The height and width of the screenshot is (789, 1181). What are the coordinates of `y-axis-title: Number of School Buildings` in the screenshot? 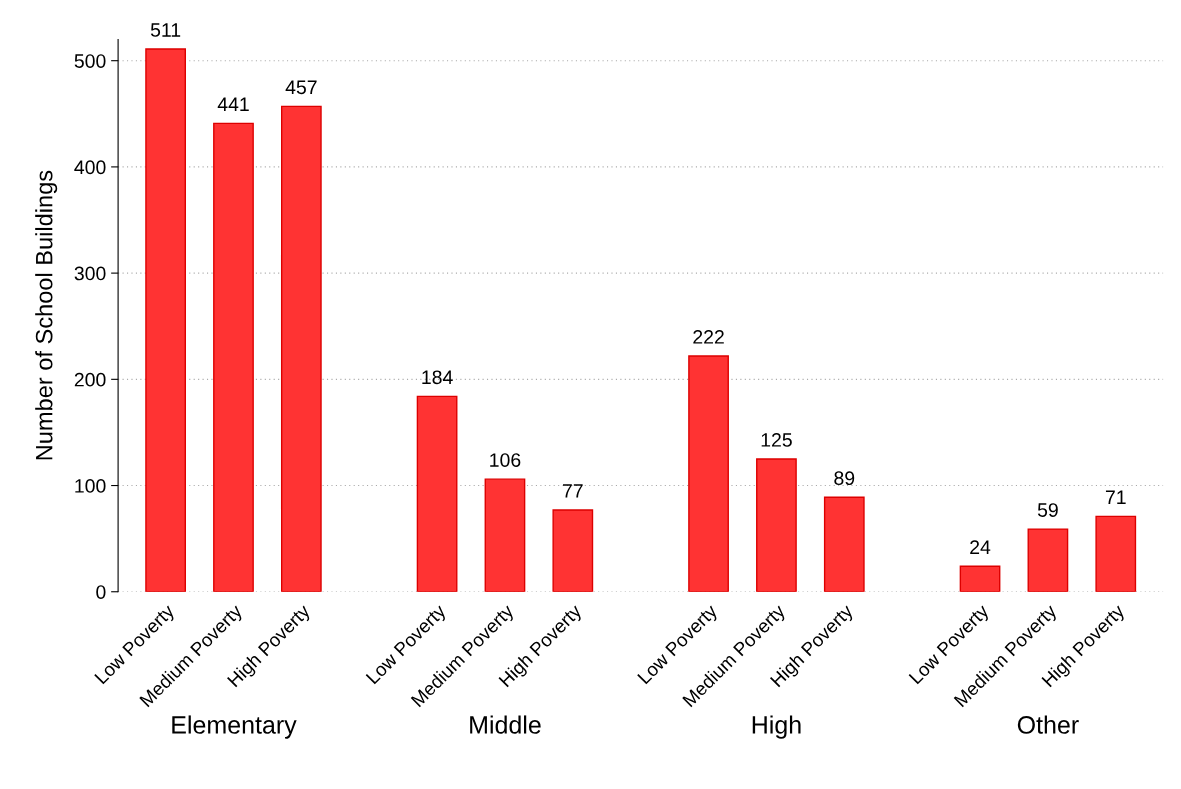 It's located at (46, 315).